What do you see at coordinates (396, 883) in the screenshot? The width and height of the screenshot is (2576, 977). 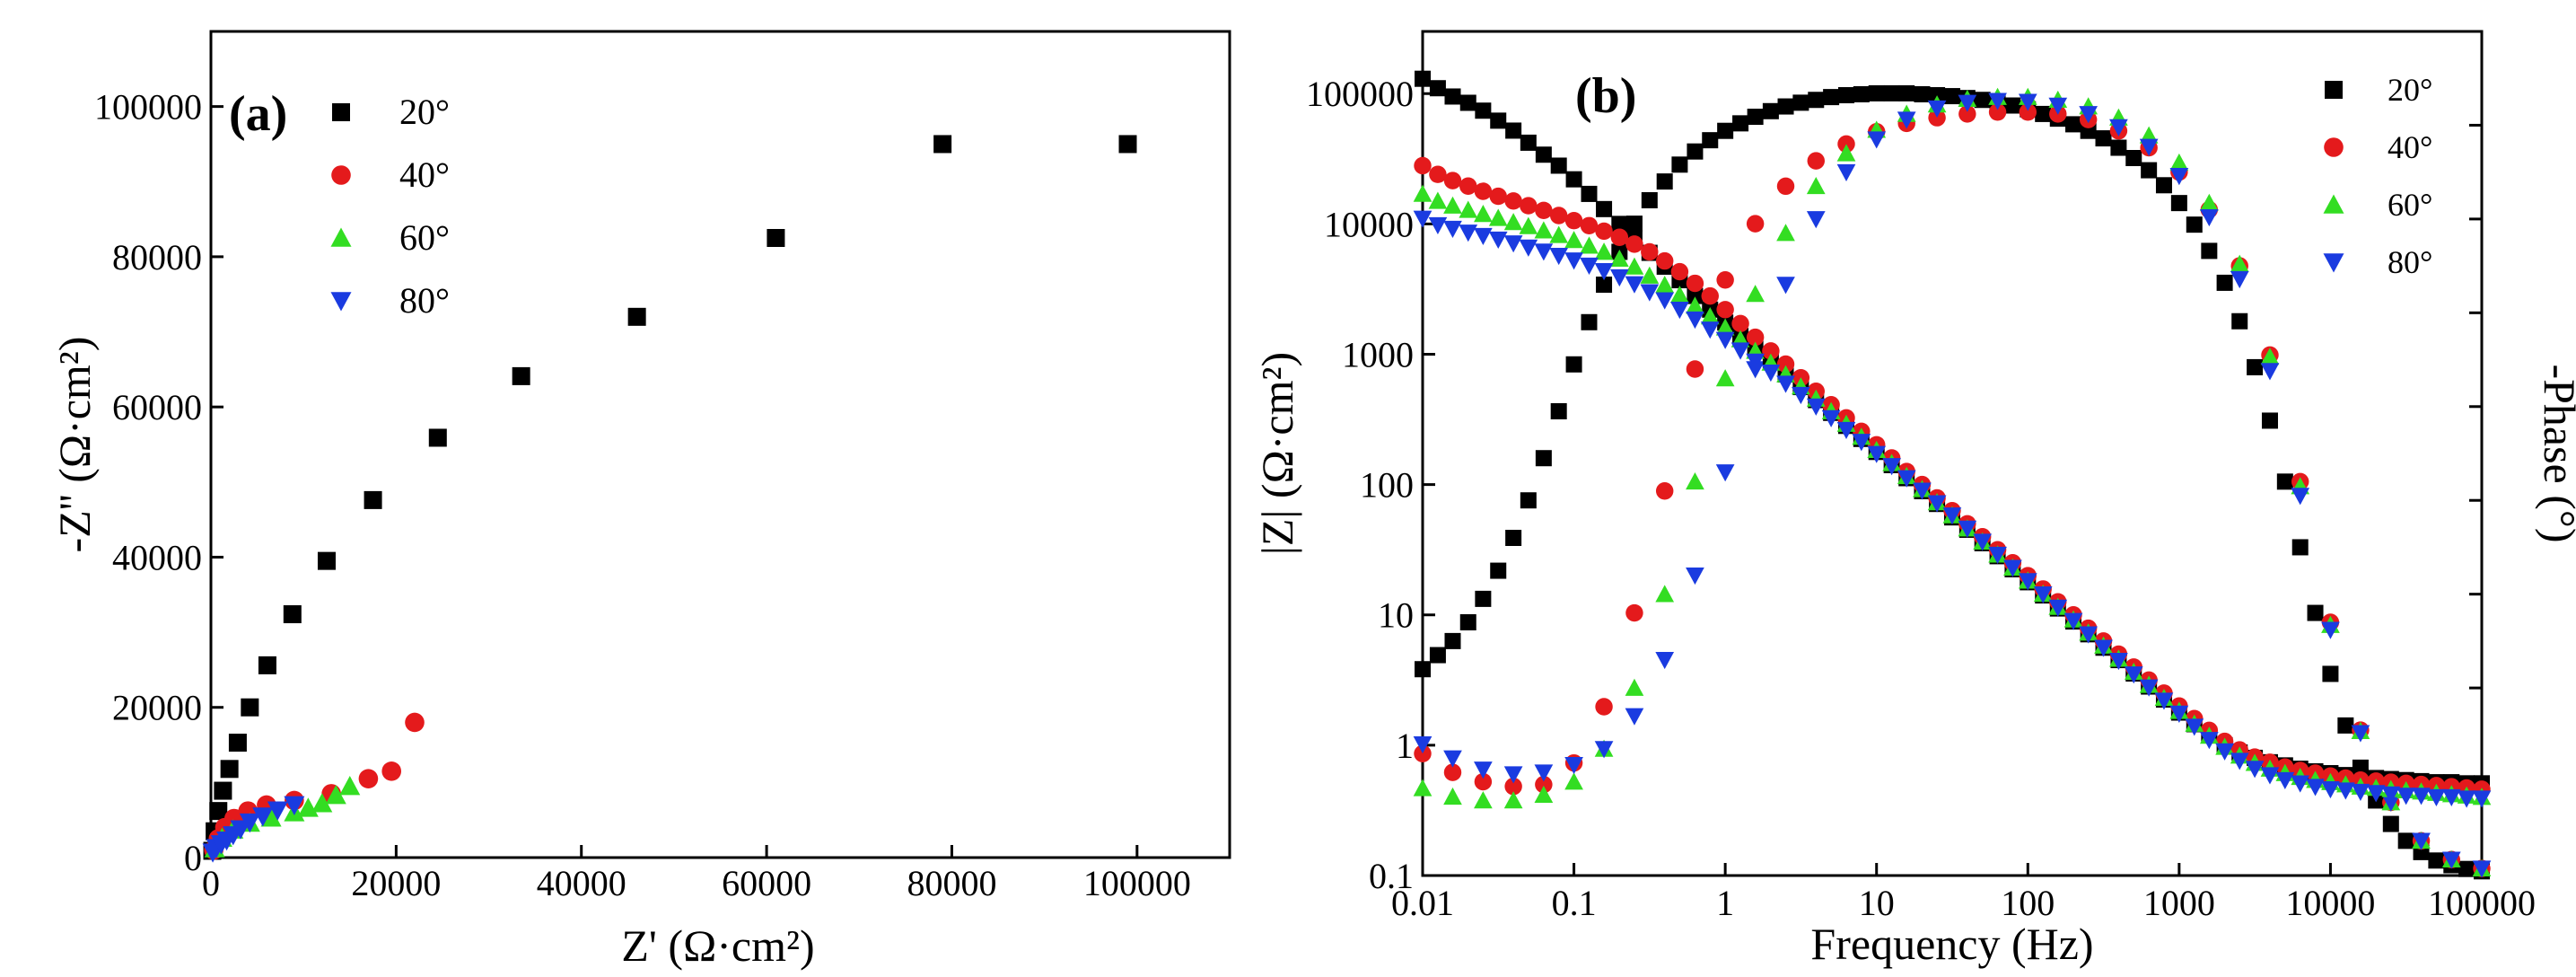 I see `panel-a-x-tick-label: 20000` at bounding box center [396, 883].